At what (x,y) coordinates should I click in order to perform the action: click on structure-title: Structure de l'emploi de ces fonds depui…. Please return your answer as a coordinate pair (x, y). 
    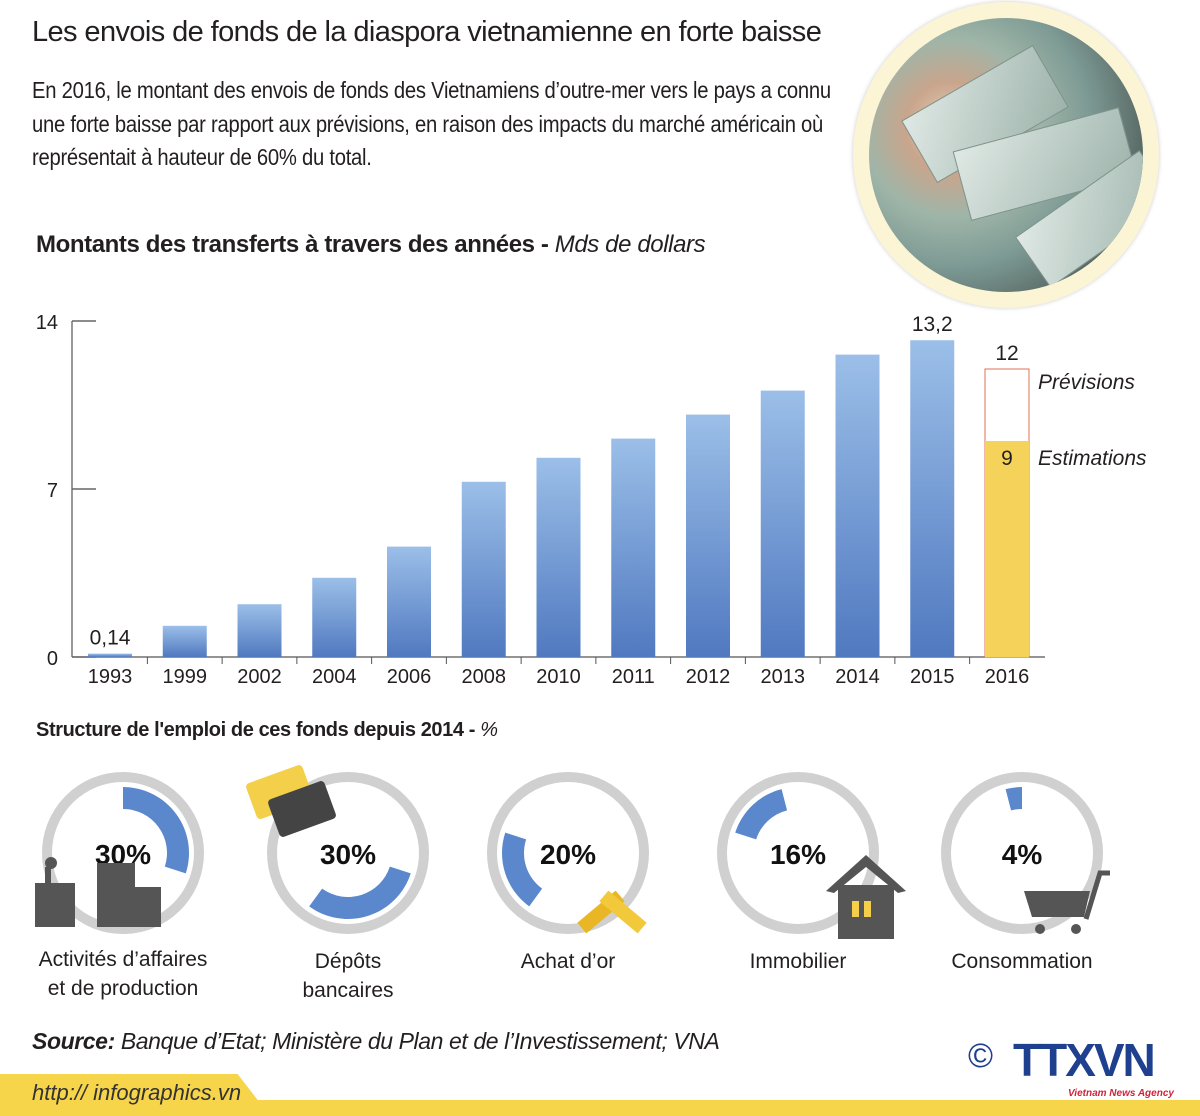
    Looking at the image, I should click on (267, 730).